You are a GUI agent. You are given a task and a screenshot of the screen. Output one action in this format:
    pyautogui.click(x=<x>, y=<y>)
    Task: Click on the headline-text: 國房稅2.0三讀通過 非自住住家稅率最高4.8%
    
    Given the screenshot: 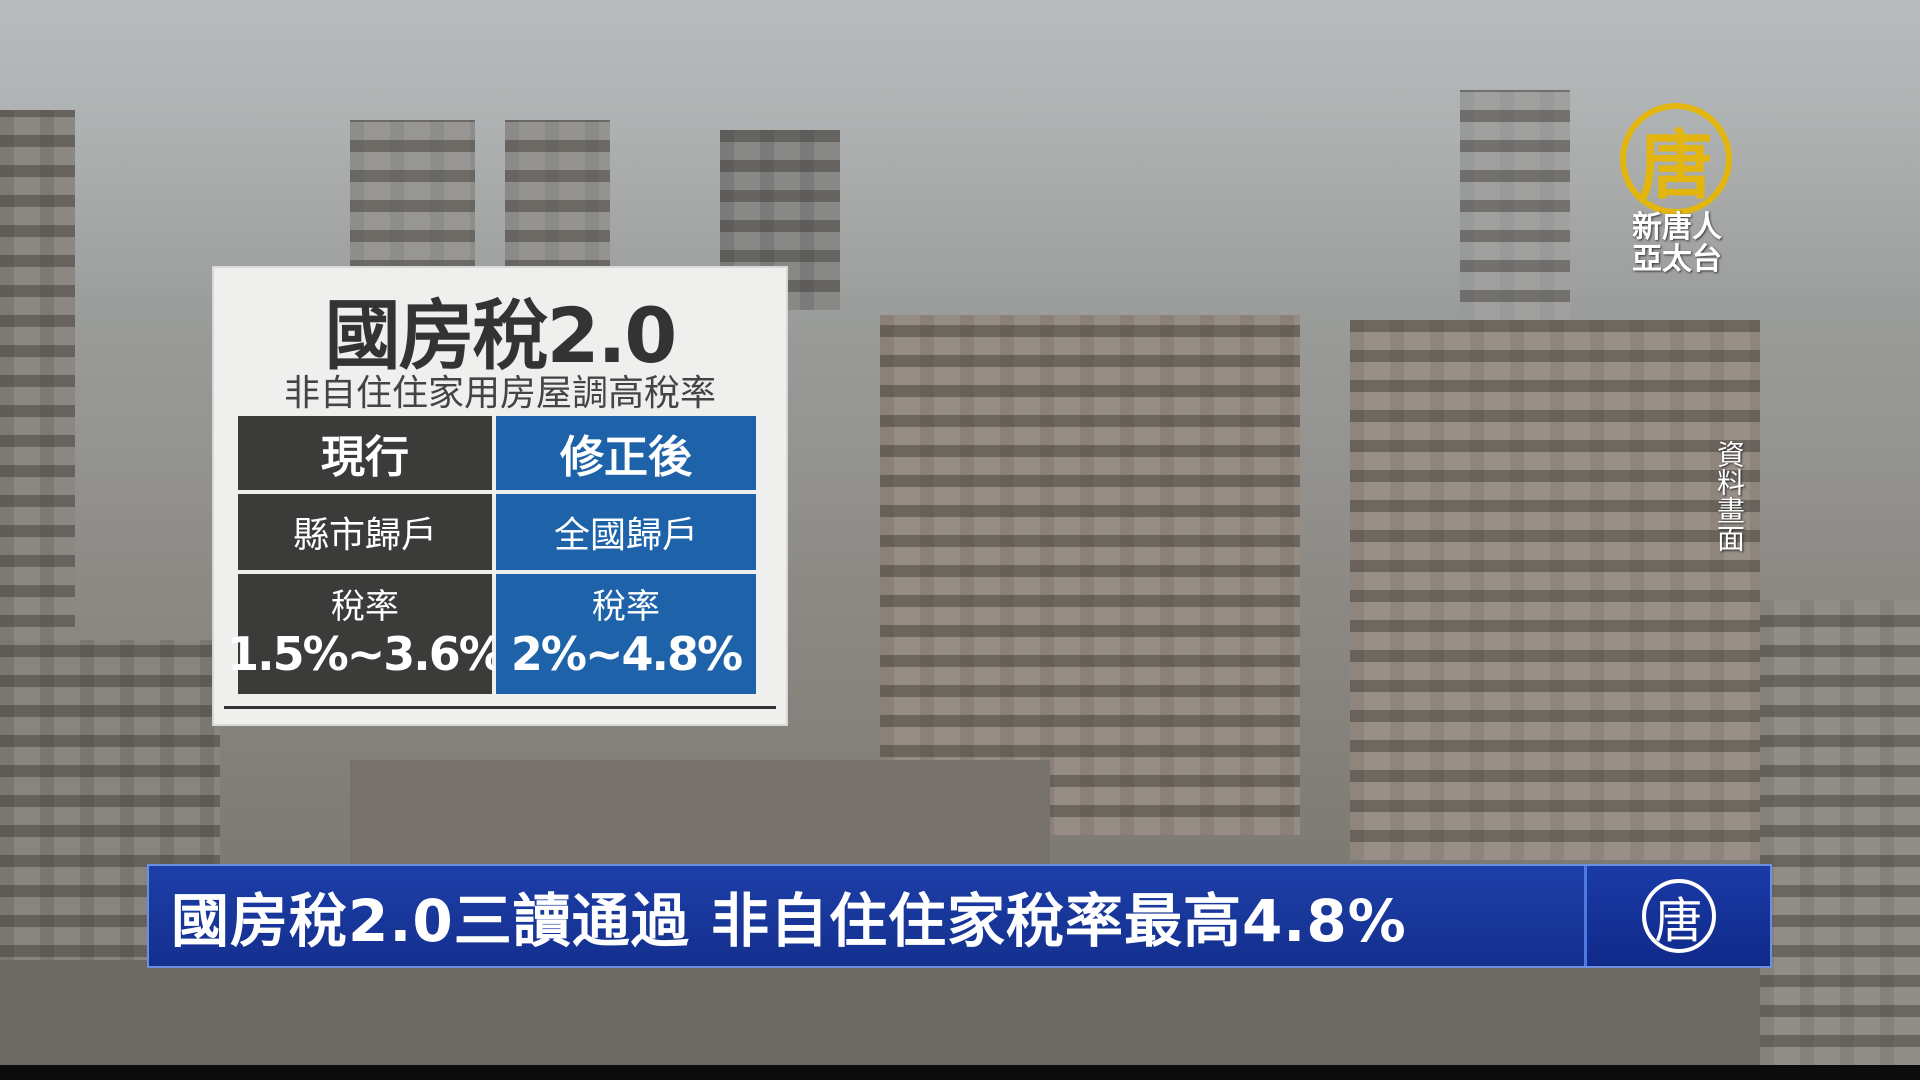 What is the action you would take?
    pyautogui.click(x=789, y=921)
    